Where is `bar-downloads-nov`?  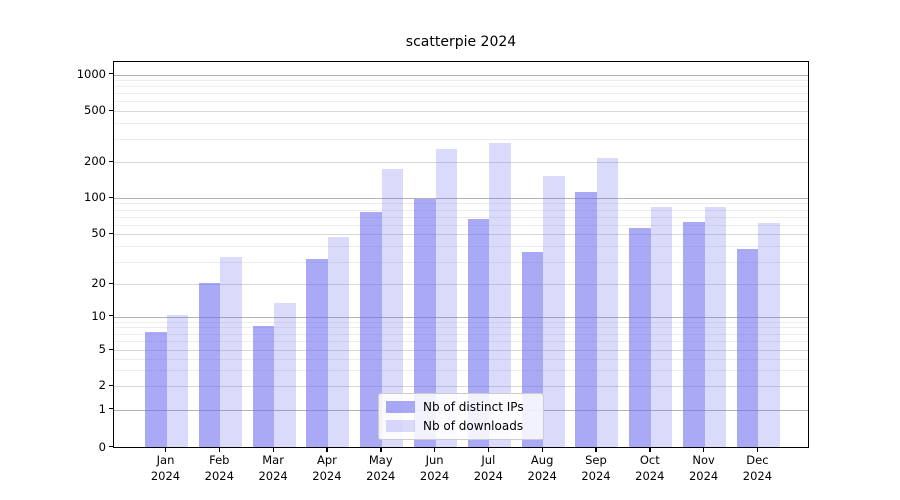
bar-downloads-nov is located at coordinates (715, 327).